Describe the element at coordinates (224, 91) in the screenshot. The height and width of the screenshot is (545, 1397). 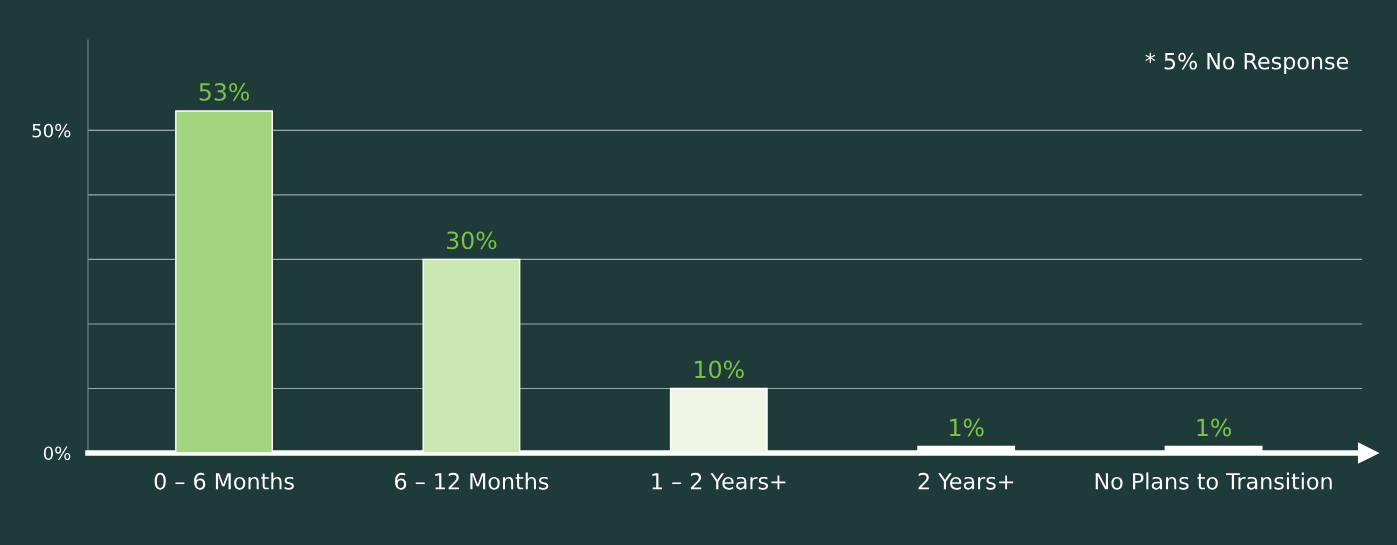
I see `data-label: 53%` at that location.